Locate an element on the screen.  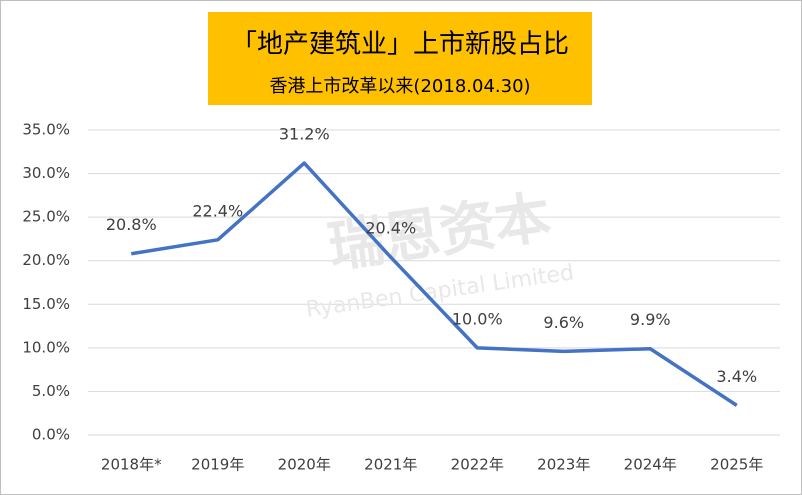
x-tick-label: 2023年 is located at coordinates (563, 465).